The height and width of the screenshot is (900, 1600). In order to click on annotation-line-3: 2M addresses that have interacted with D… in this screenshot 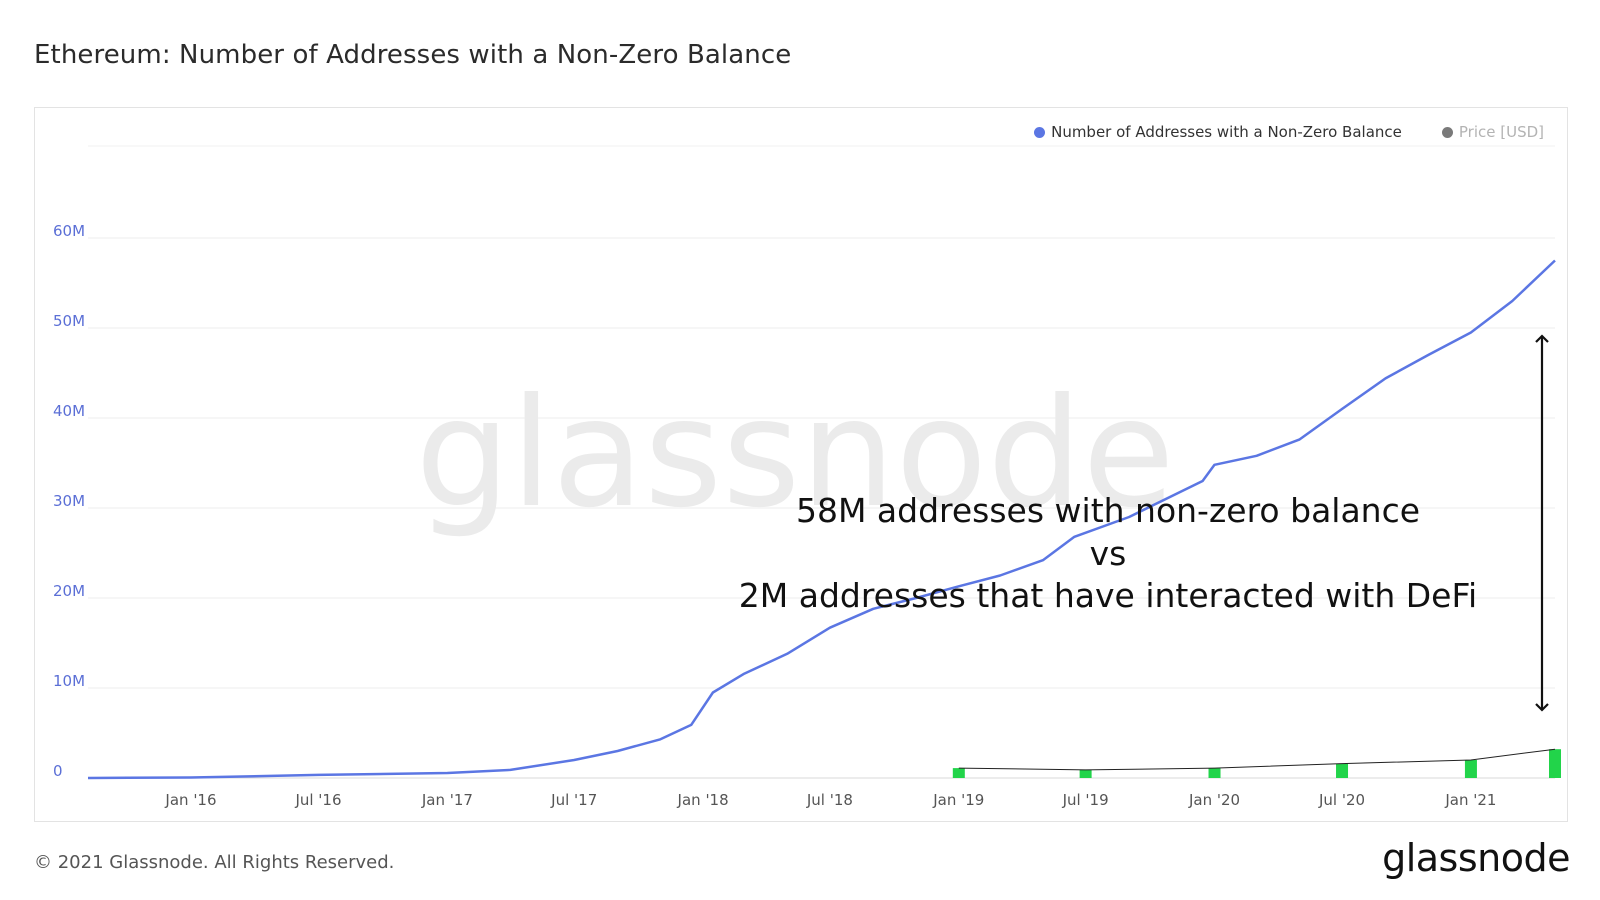, I will do `click(1108, 595)`.